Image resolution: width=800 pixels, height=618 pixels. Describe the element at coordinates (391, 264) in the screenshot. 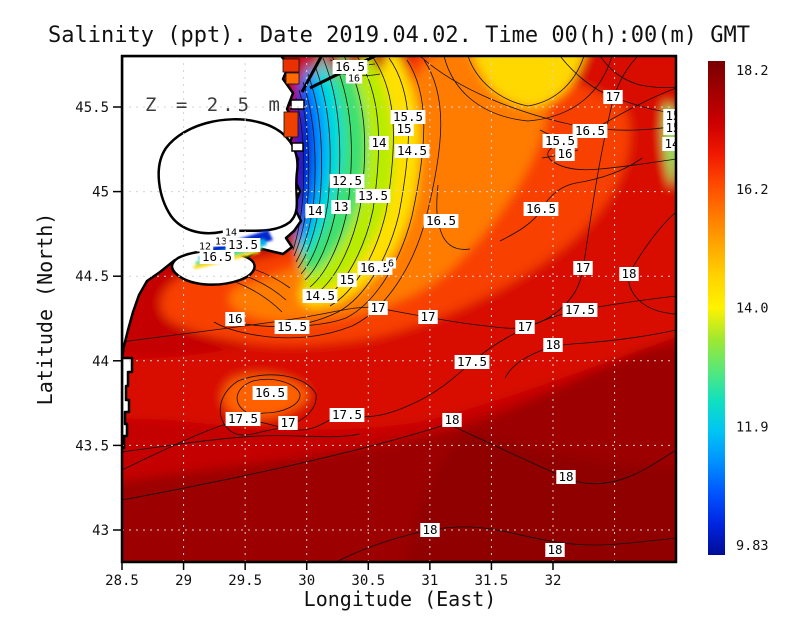

I see `svg-text: 6` at that location.